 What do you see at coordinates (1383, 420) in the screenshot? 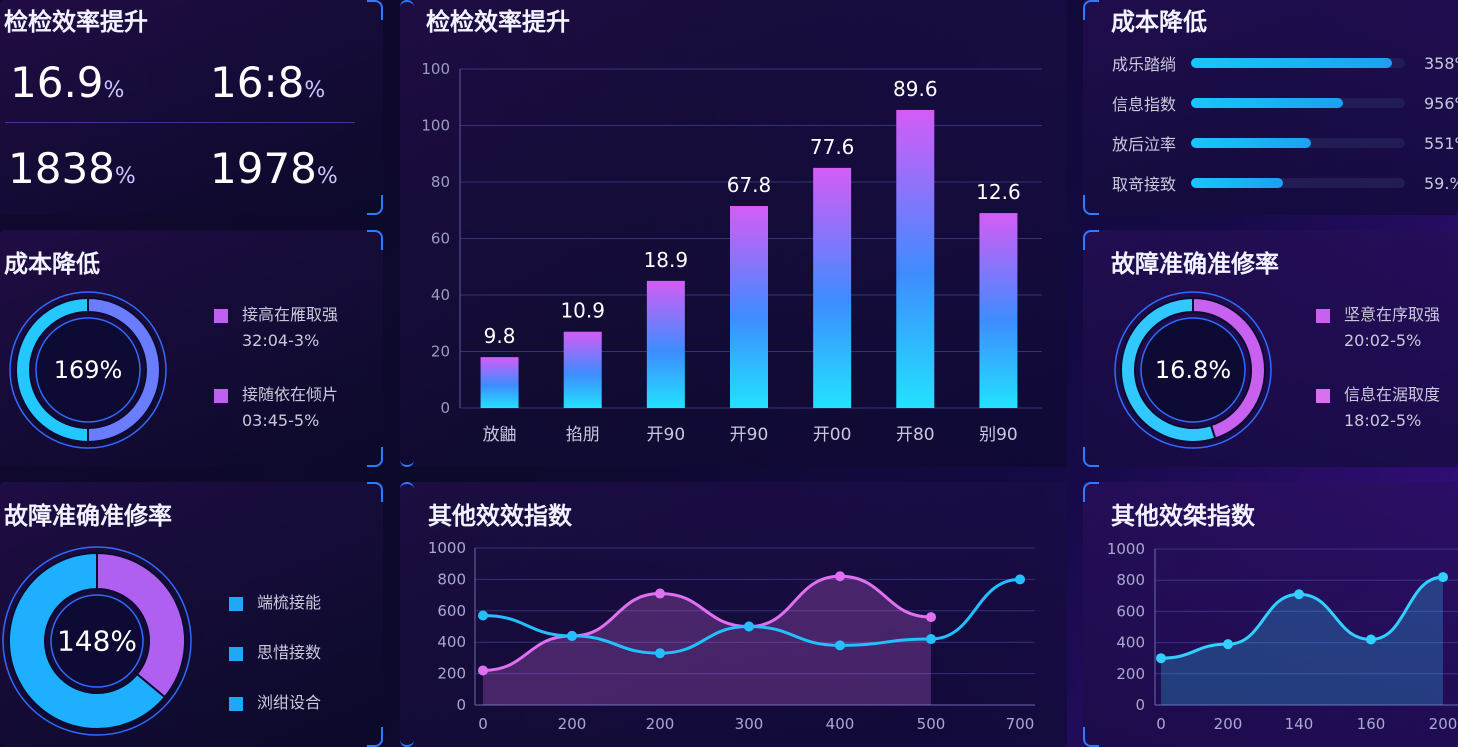
I see `legend-sub: 18:02-5%` at bounding box center [1383, 420].